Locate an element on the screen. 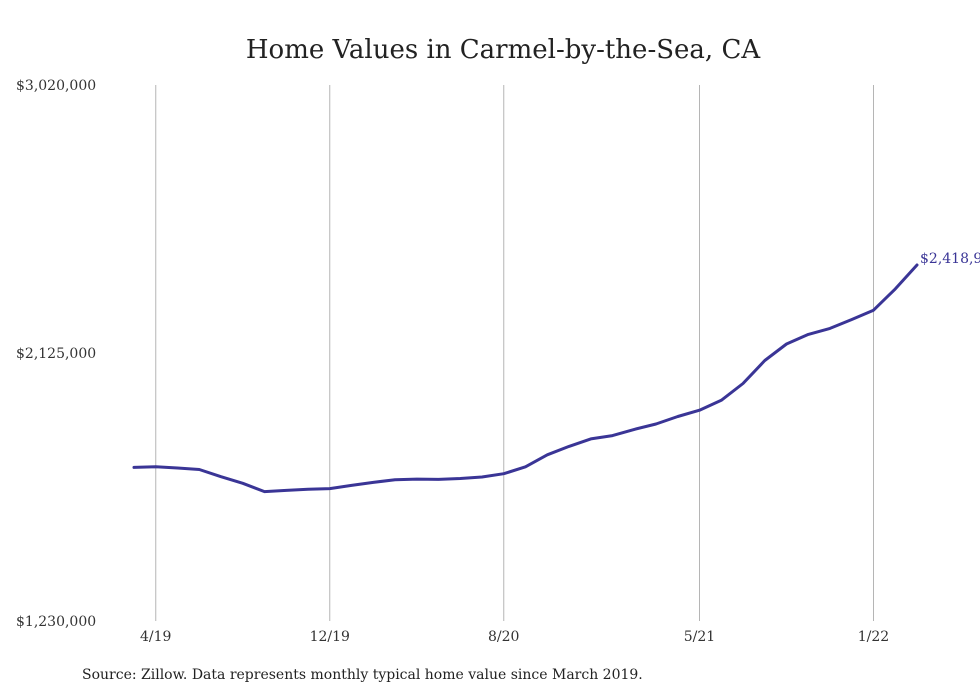 The image size is (980, 699). x-tick-label: 8/20 is located at coordinates (503, 637).